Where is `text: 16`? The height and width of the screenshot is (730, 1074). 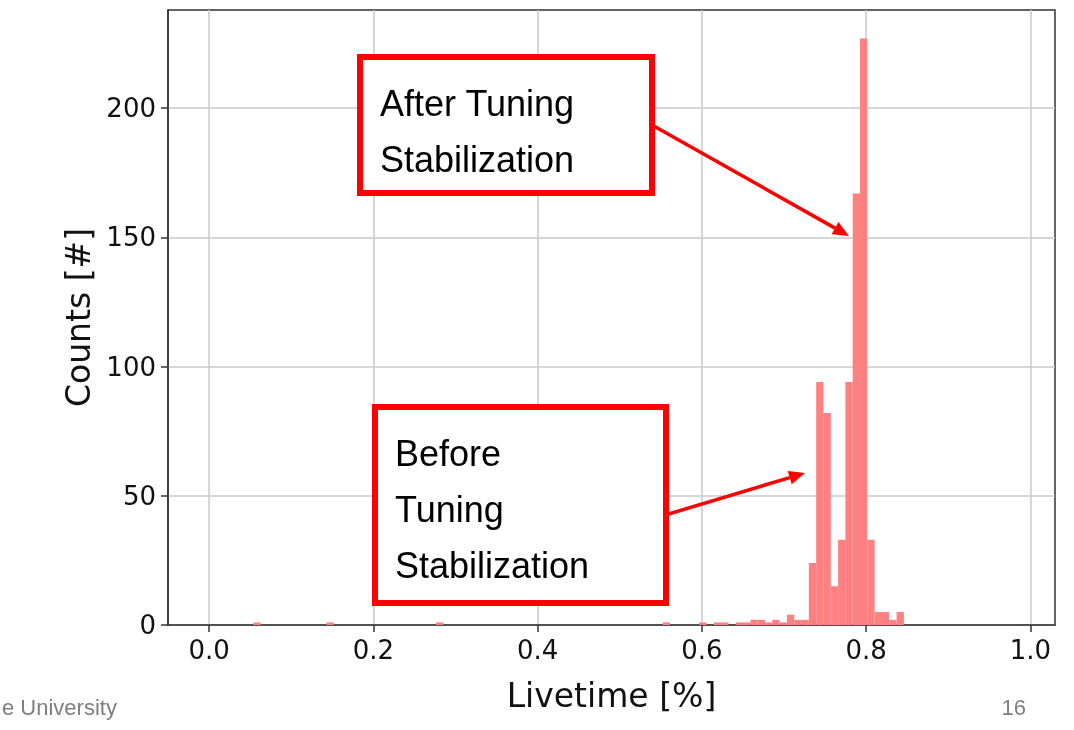
text: 16 is located at coordinates (1013, 707).